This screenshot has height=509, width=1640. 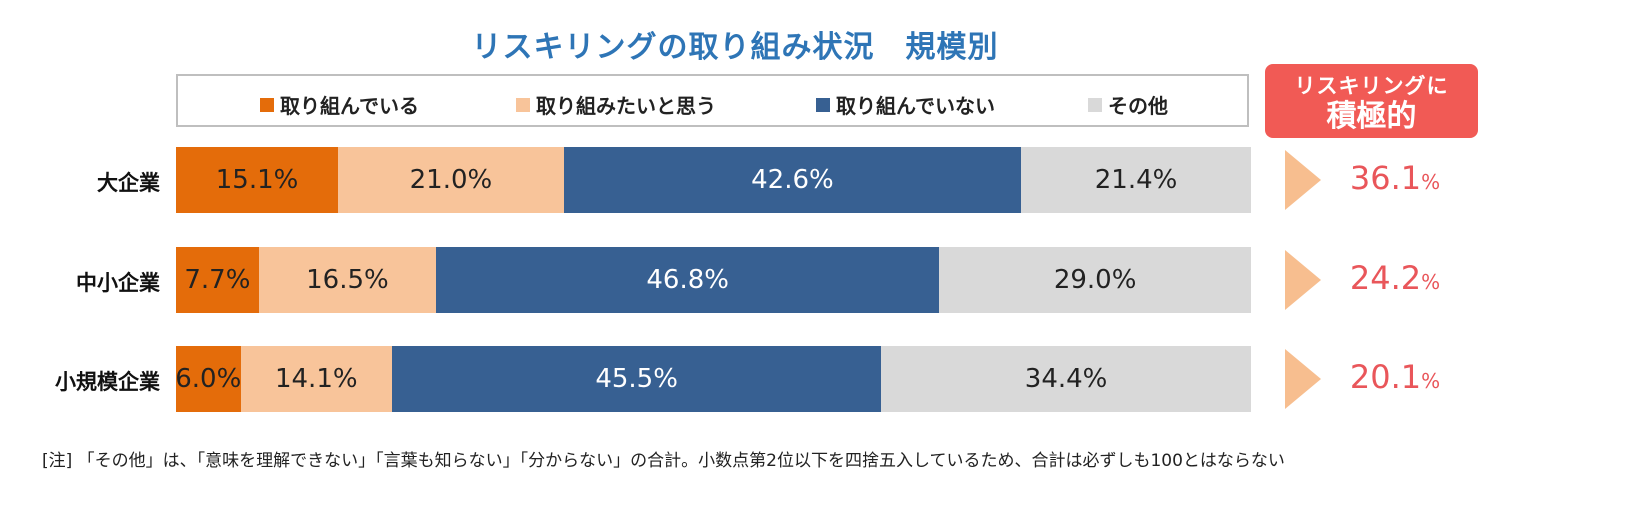 I want to click on bar-segment: 16.5%, so click(x=347, y=280).